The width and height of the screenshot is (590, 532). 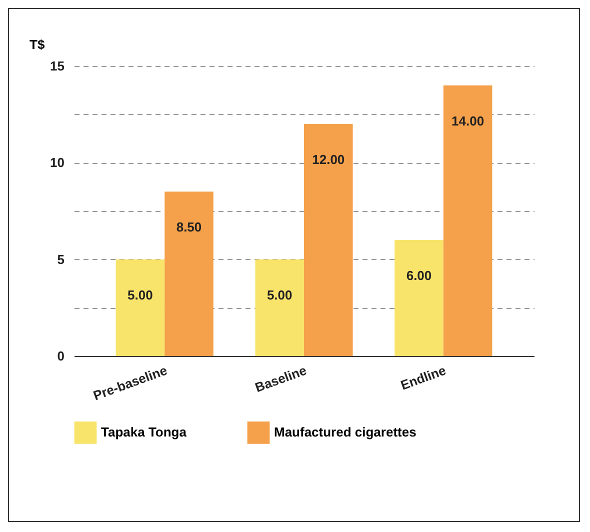 I want to click on y-tick-label: 0, so click(x=60, y=356).